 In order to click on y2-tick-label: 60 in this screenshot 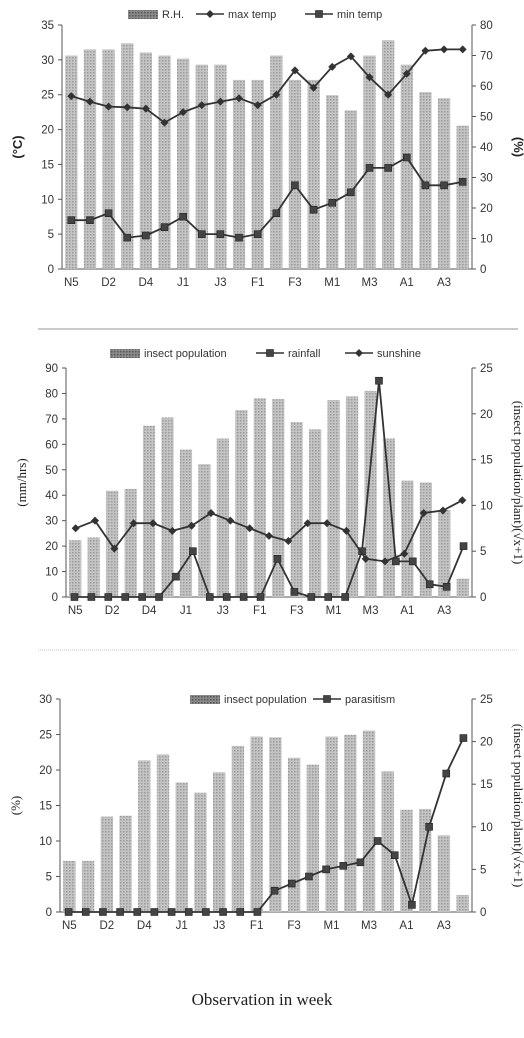, I will do `click(486, 87)`.